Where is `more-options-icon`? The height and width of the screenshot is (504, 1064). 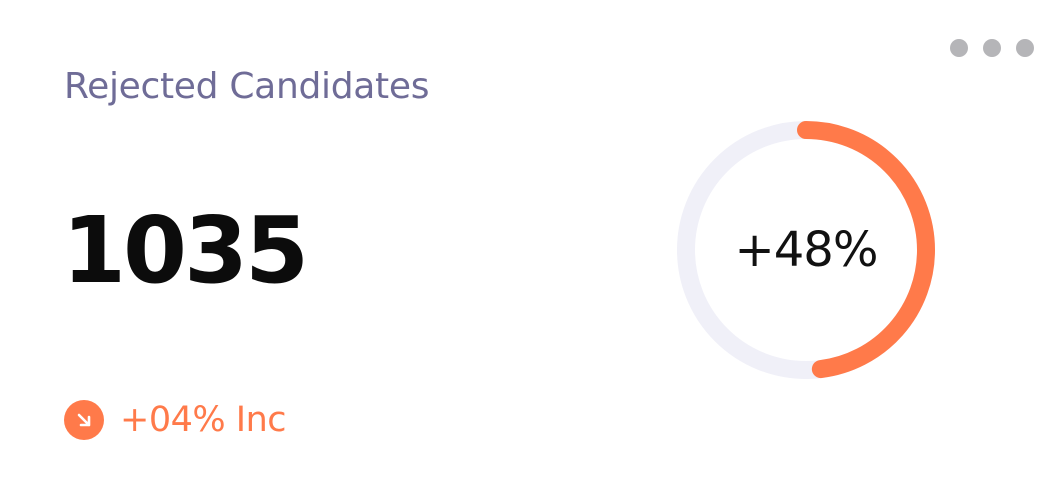 more-options-icon is located at coordinates (992, 48).